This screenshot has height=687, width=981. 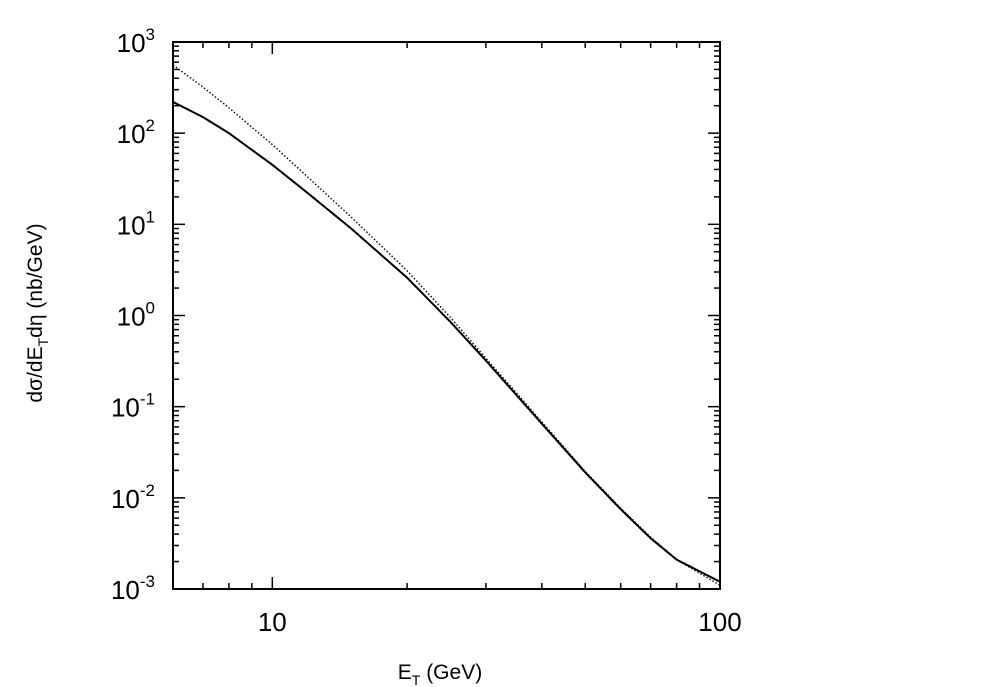 What do you see at coordinates (272, 622) in the screenshot?
I see `x-tick-label: 10` at bounding box center [272, 622].